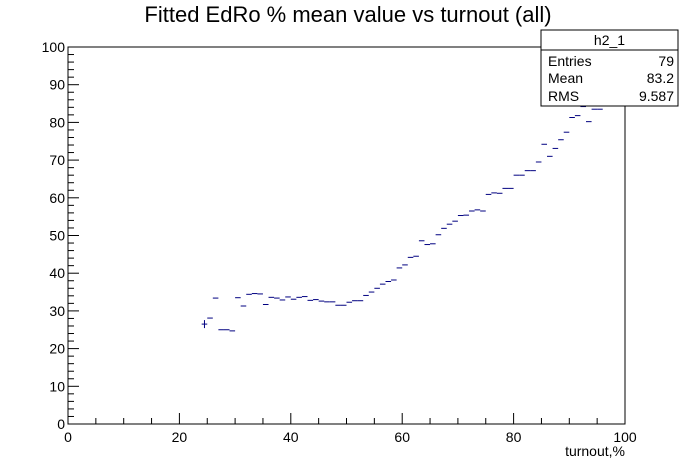 The width and height of the screenshot is (696, 472). I want to click on stats-entries-label: Entries, so click(570, 61).